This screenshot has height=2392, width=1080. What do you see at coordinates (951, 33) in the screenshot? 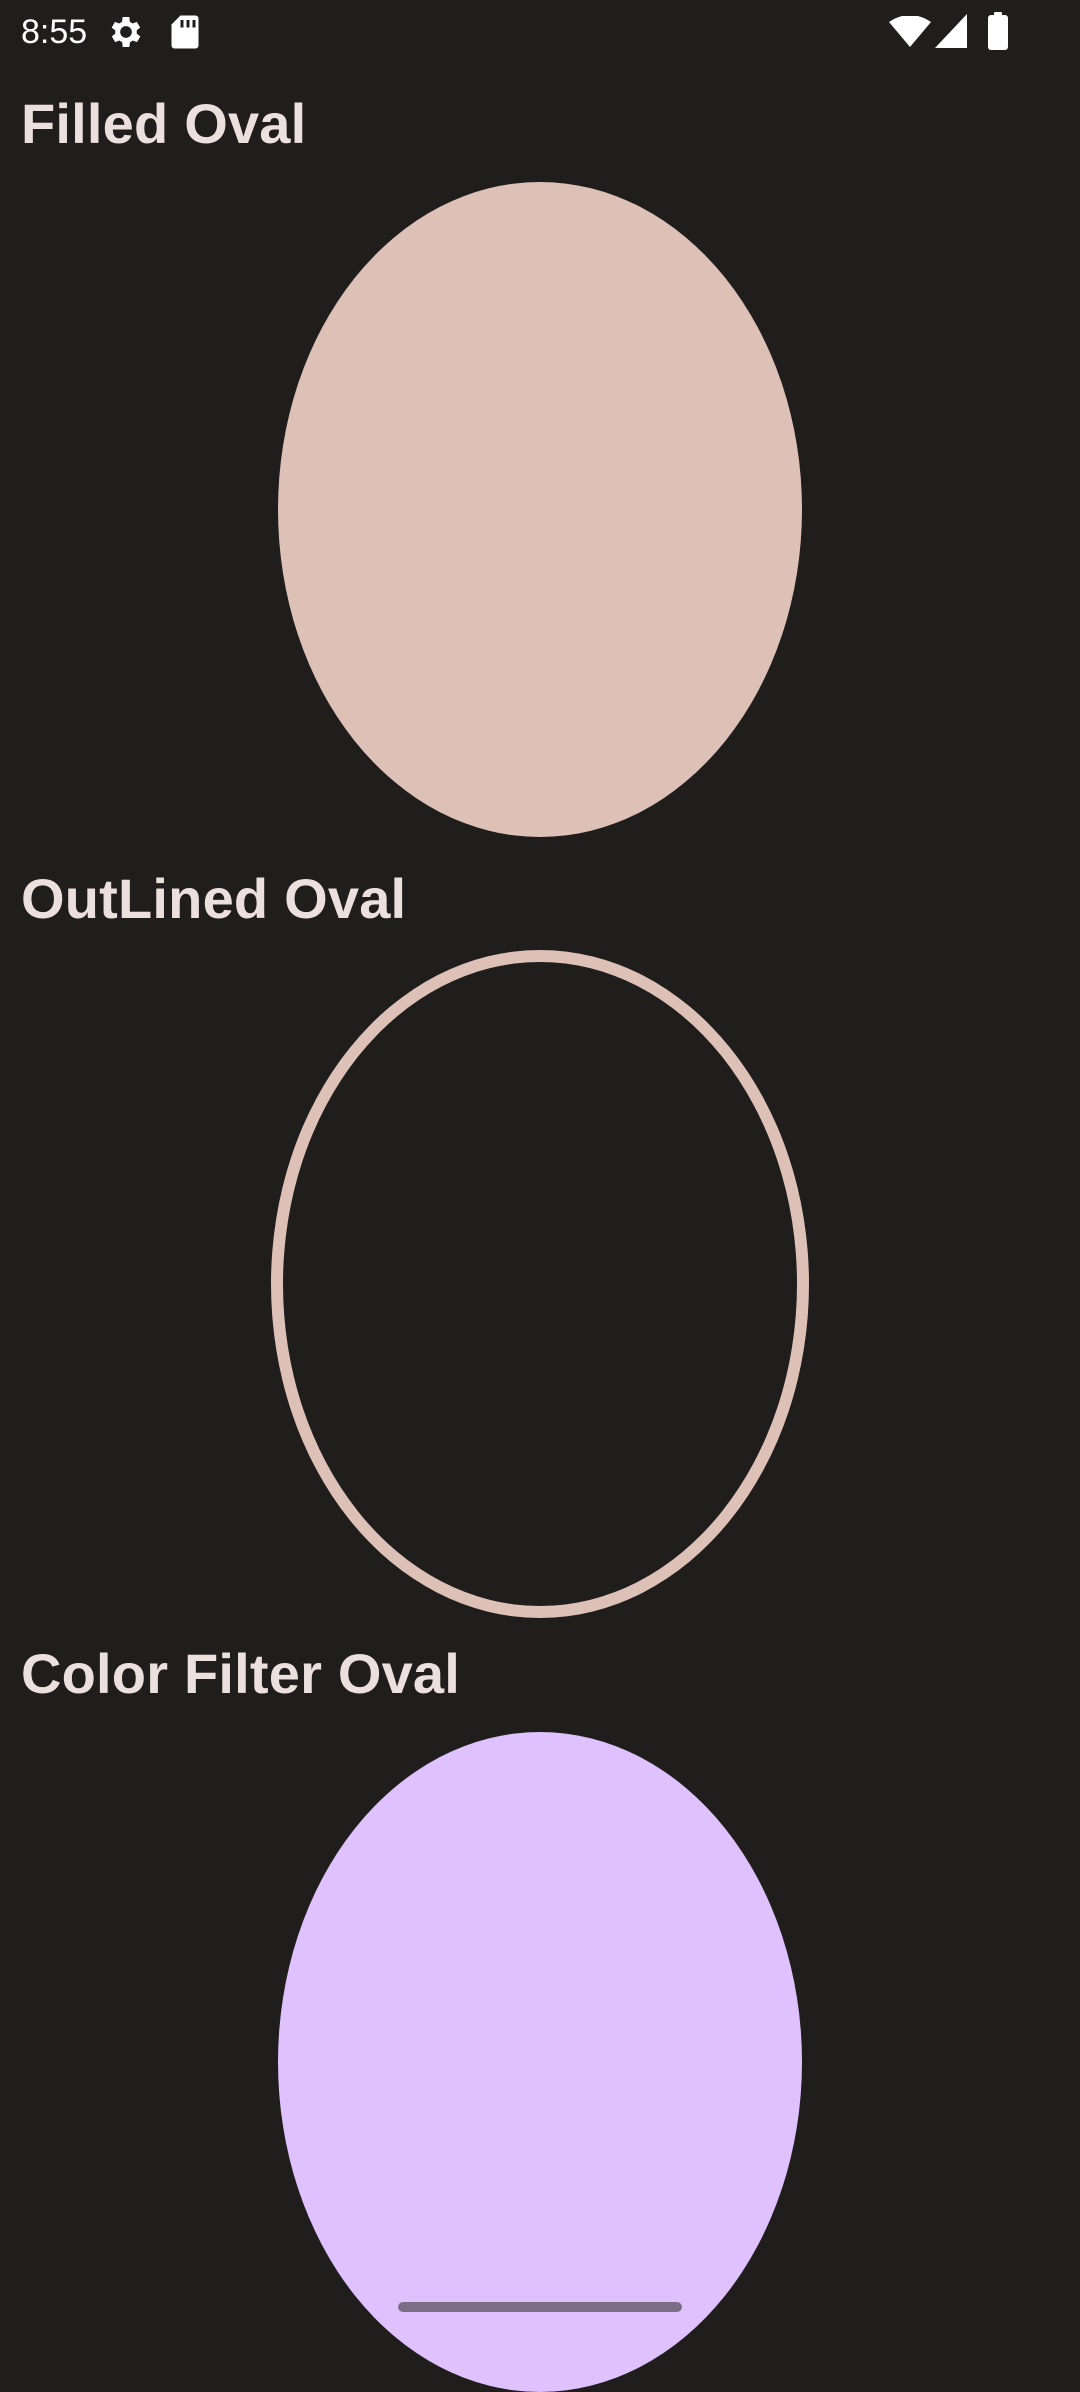
I see `cell-signal-icon` at bounding box center [951, 33].